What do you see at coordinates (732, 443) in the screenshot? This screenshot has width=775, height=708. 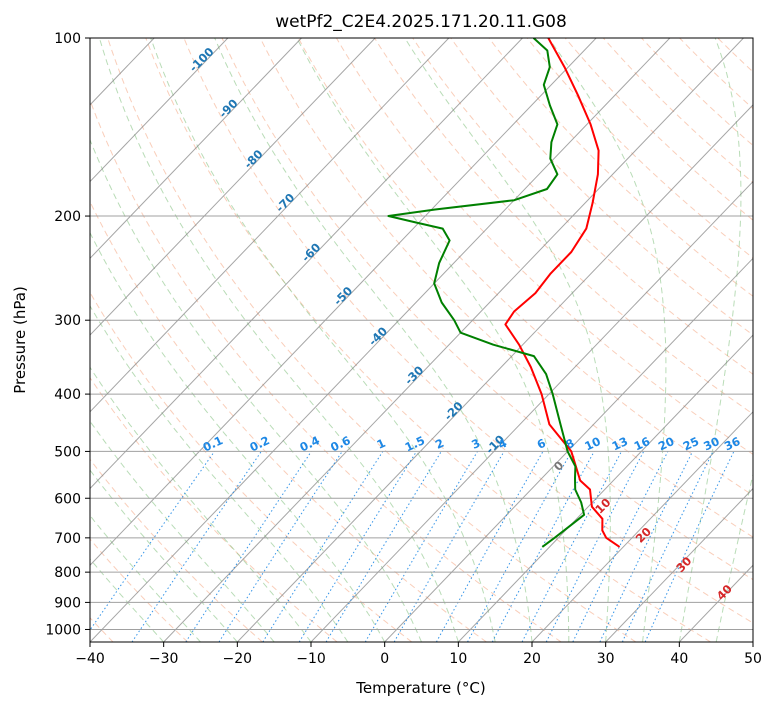 I see `mixing-ratio-label: 36` at bounding box center [732, 443].